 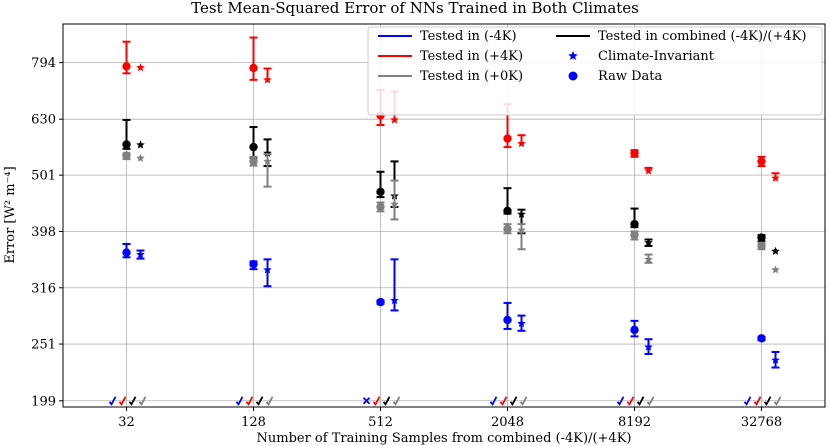 I want to click on legend-circle-swatch, so click(x=573, y=76).